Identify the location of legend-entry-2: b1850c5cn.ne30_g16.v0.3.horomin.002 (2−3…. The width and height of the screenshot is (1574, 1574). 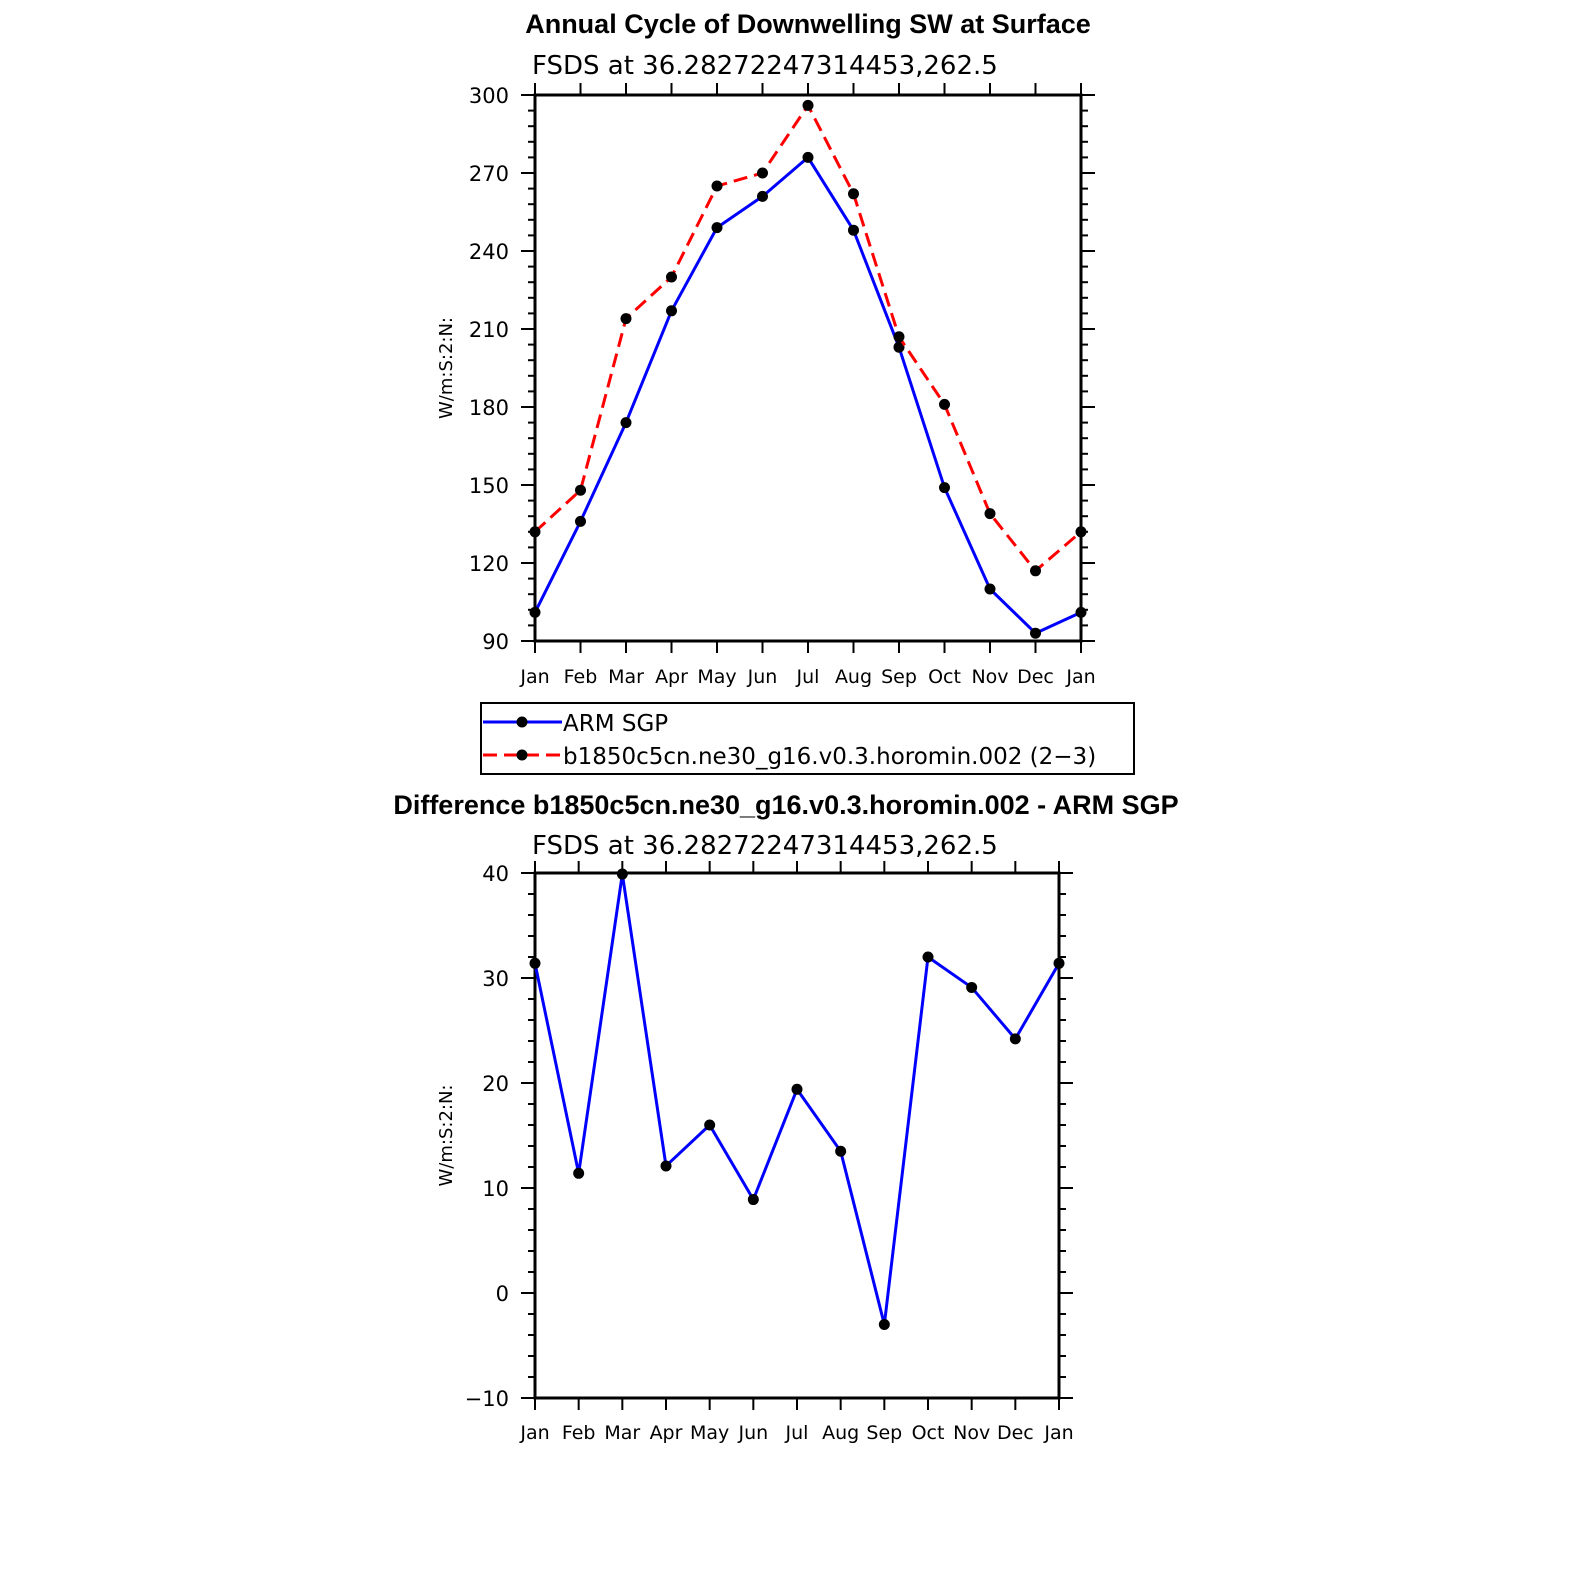
(829, 757).